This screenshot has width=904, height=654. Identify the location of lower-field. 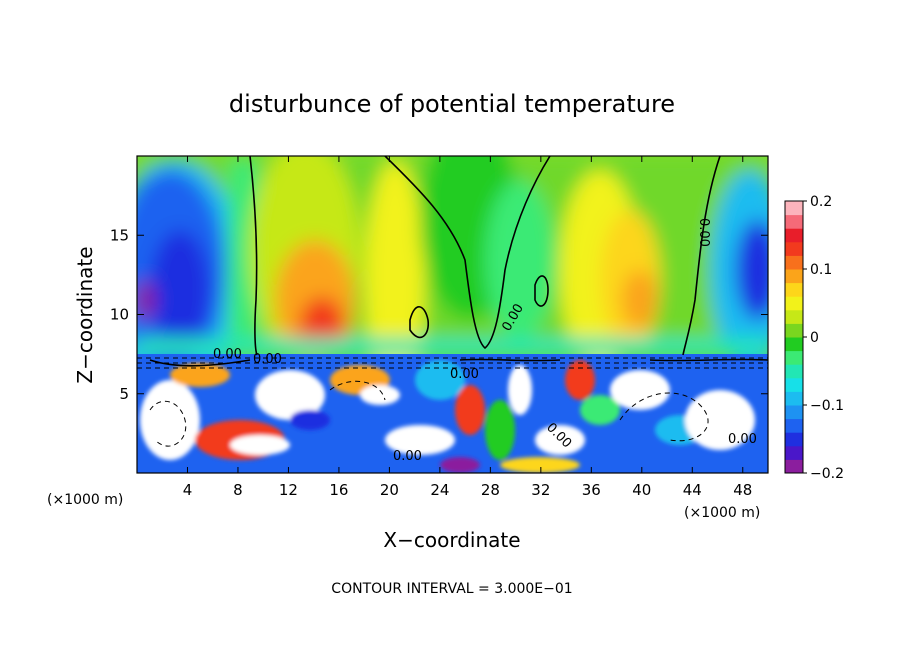
(452, 413).